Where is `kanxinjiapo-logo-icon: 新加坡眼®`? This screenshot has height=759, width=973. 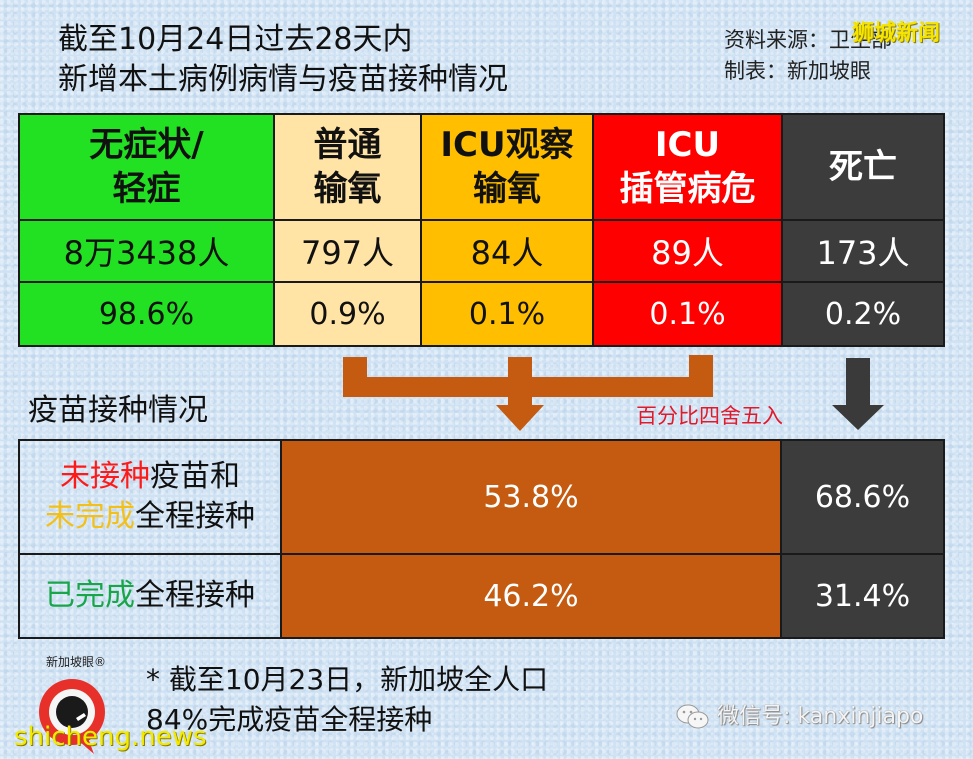
kanxinjiapo-logo-icon: 新加坡眼® is located at coordinates (72, 704).